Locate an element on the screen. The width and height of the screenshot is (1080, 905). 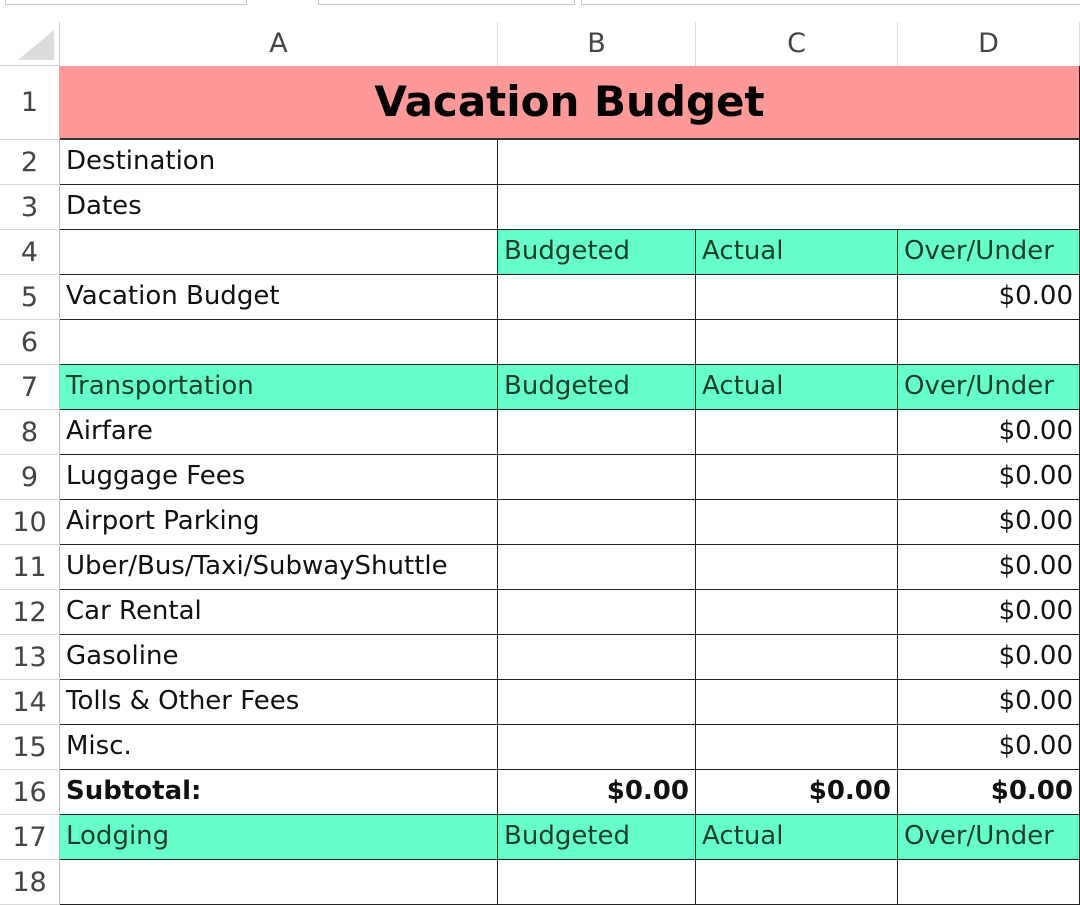
cell-d8: $0.00 is located at coordinates (989, 432).